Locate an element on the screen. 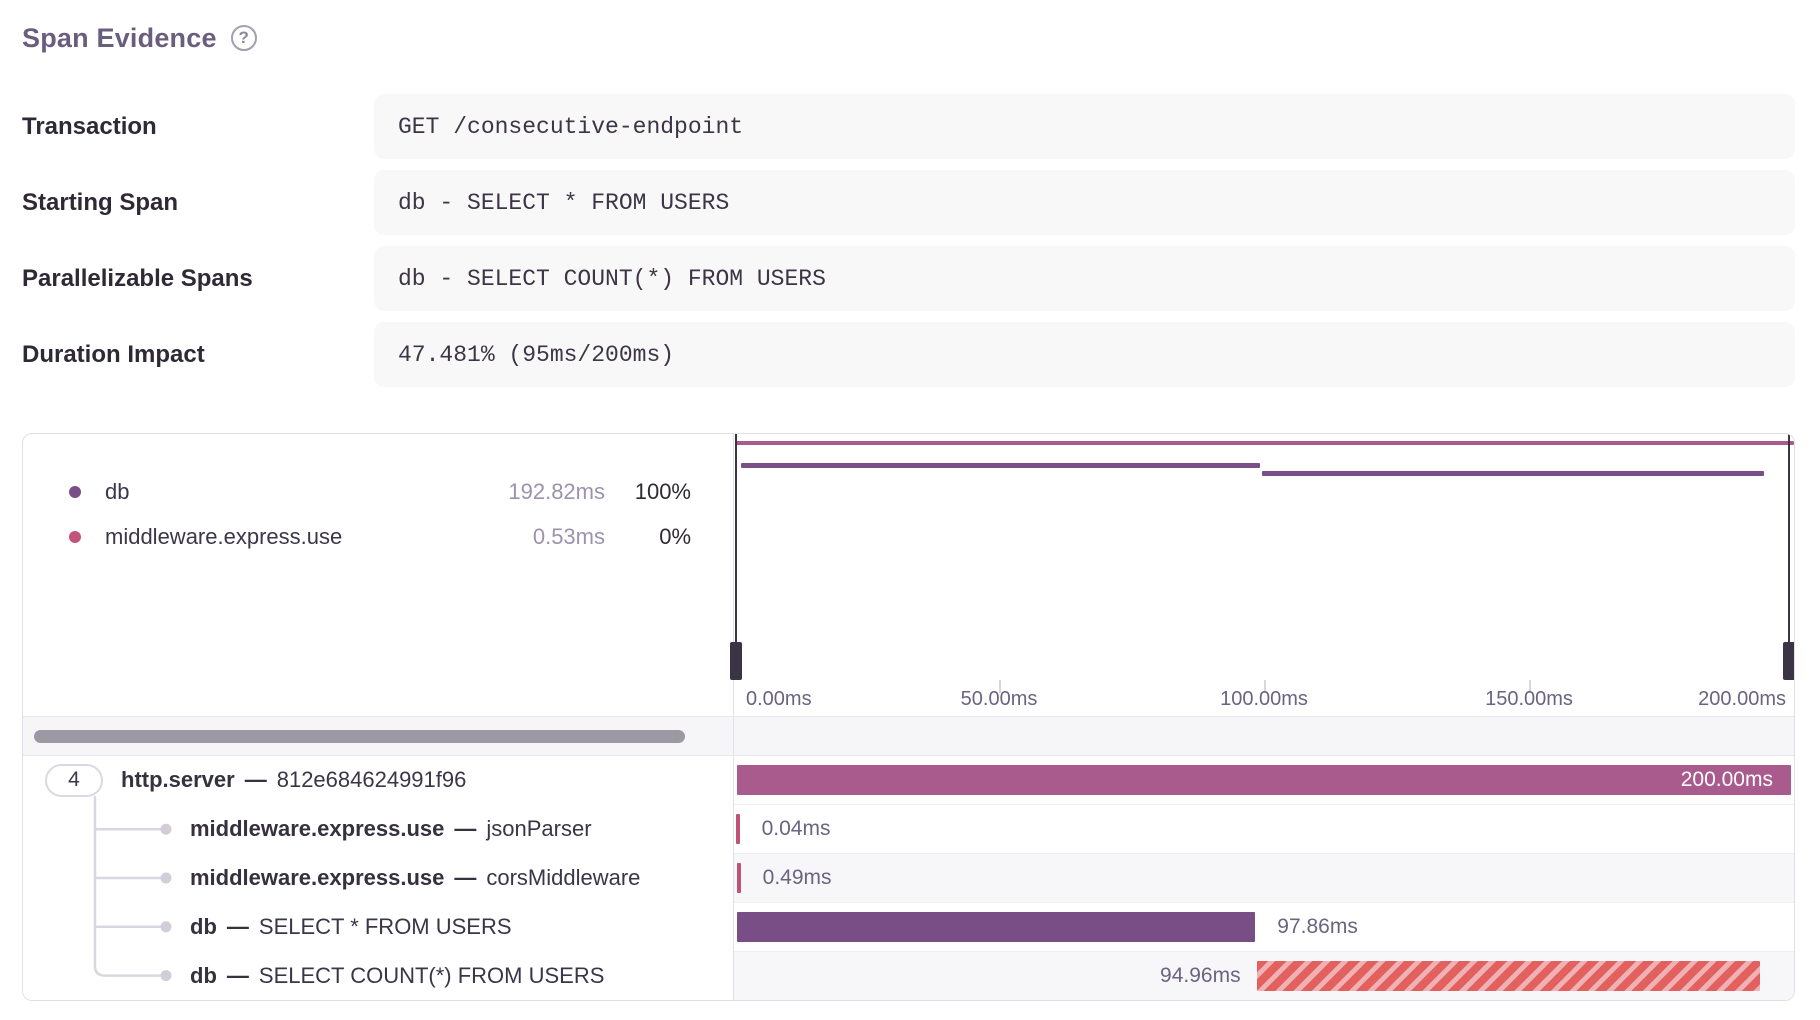 The width and height of the screenshot is (1820, 1020). minimap-left-handle is located at coordinates (736, 661).